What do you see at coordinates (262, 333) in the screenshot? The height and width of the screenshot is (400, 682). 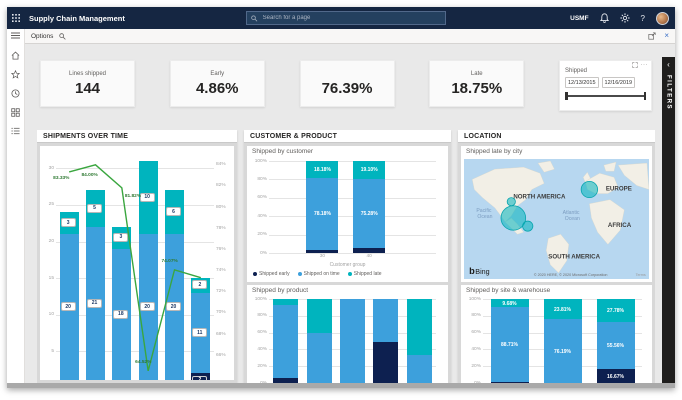 I see `y-axis-tick: 60%` at bounding box center [262, 333].